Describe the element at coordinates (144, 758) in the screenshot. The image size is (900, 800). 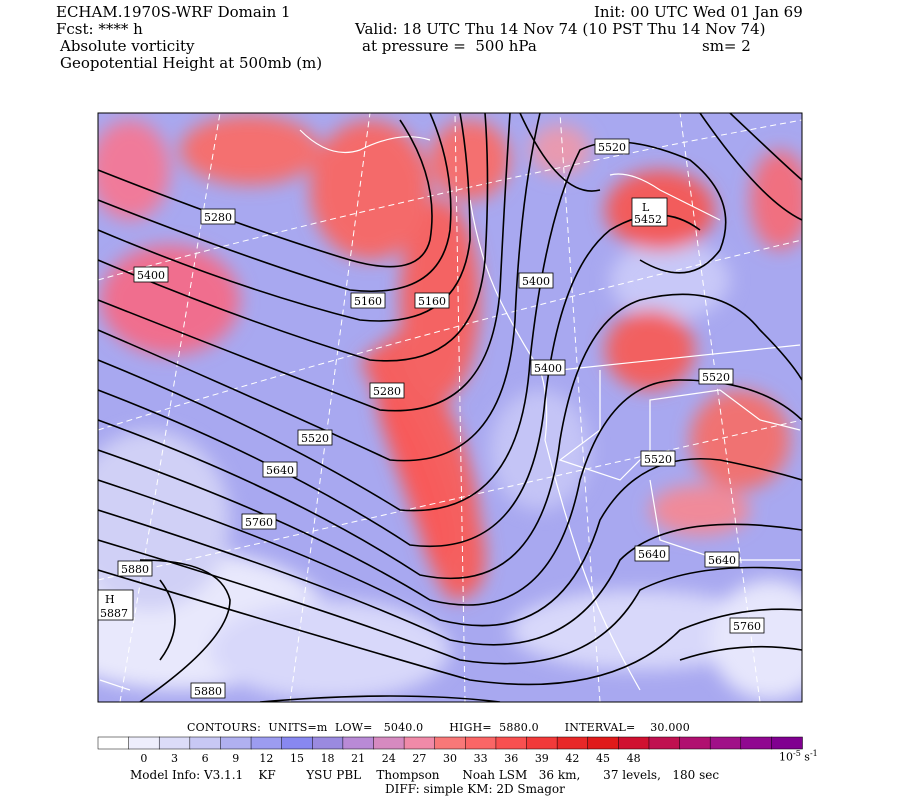
I see `colorbar-tick-label: 0` at that location.